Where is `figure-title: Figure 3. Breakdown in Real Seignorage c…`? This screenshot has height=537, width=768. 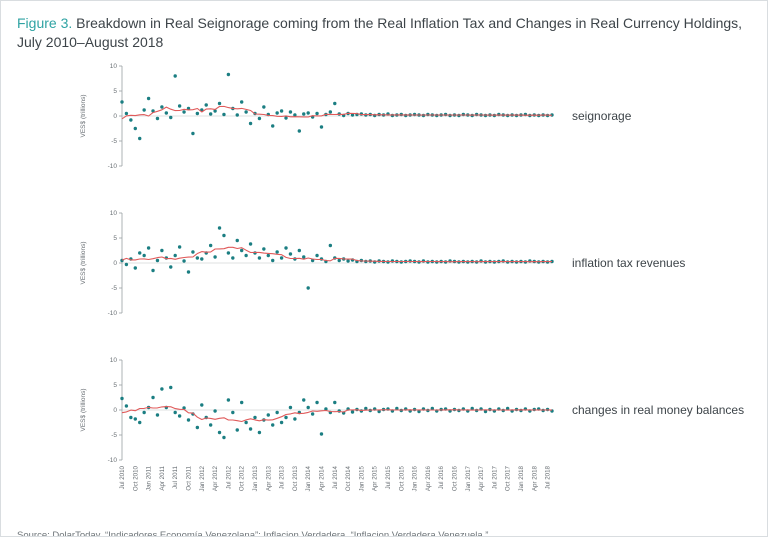 figure-title: Figure 3. Breakdown in Real Seignorage c… is located at coordinates (384, 33).